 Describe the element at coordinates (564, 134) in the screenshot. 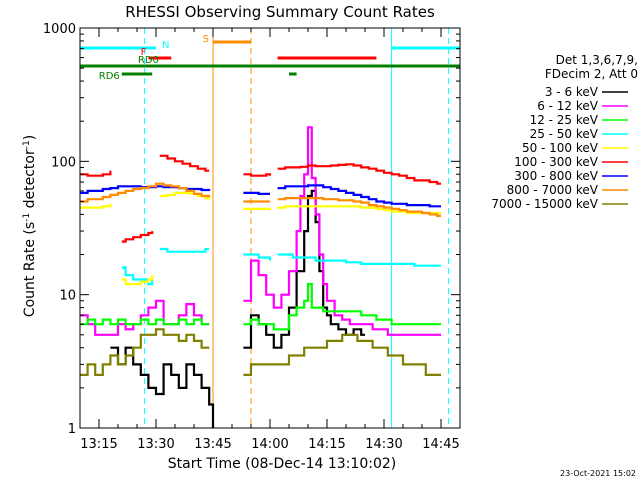

I see `legend-label: 25 - 50 keV` at that location.